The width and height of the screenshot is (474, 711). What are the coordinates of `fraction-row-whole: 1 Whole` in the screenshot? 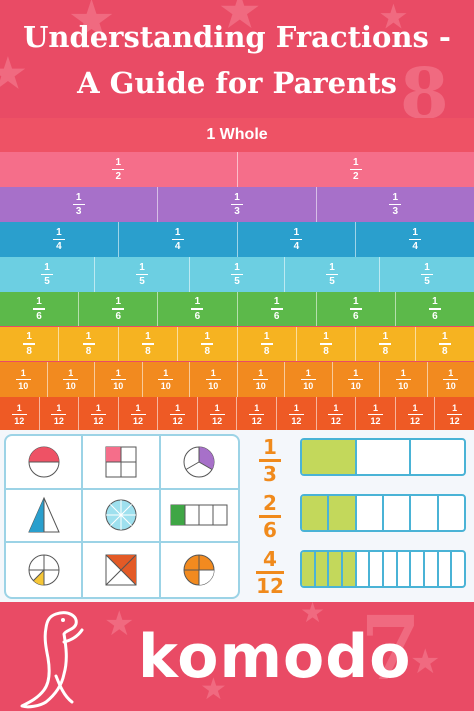 It's located at (237, 135).